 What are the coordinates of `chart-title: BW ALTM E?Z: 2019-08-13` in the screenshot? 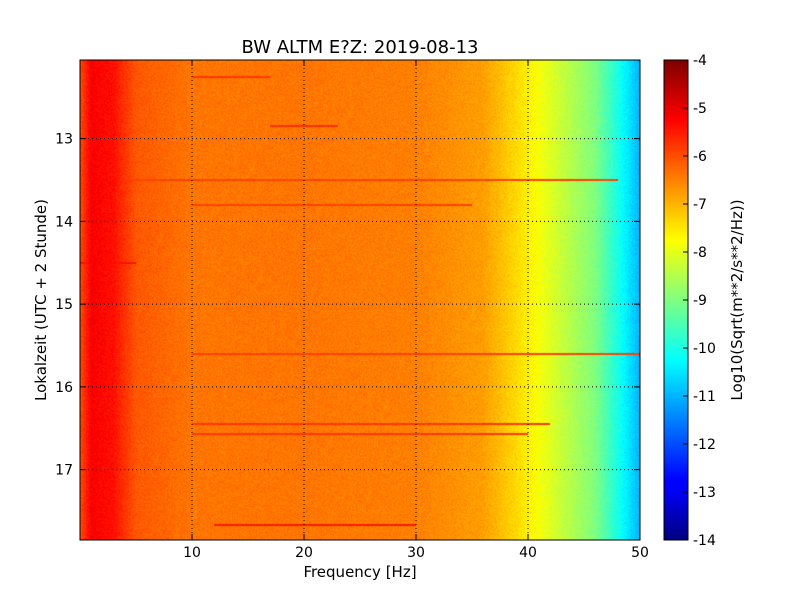 It's located at (360, 47).